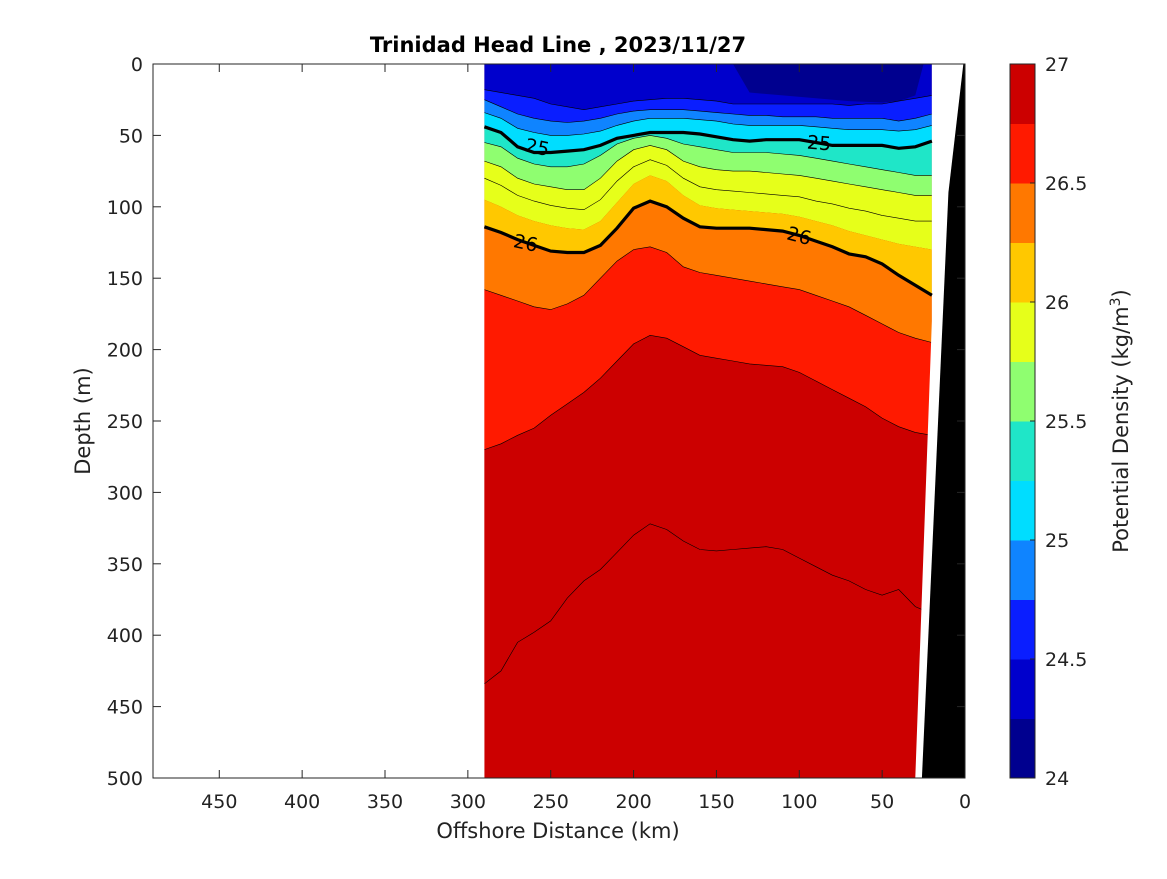 The height and width of the screenshot is (879, 1167). What do you see at coordinates (1057, 303) in the screenshot?
I see `colorbar-tick-label: 26` at bounding box center [1057, 303].